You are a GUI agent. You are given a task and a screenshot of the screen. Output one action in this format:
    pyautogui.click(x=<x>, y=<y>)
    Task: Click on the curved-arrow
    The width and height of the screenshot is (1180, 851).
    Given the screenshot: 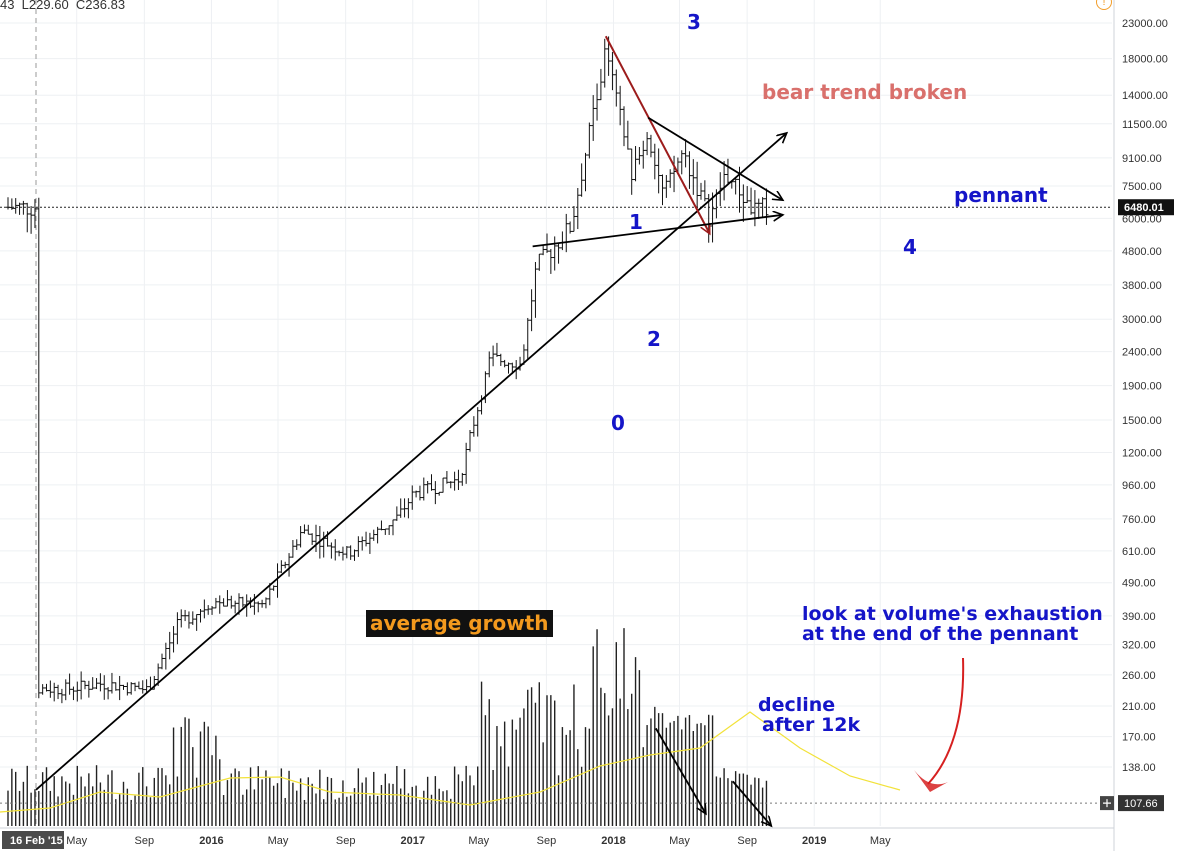 What is the action you would take?
    pyautogui.click(x=946, y=721)
    